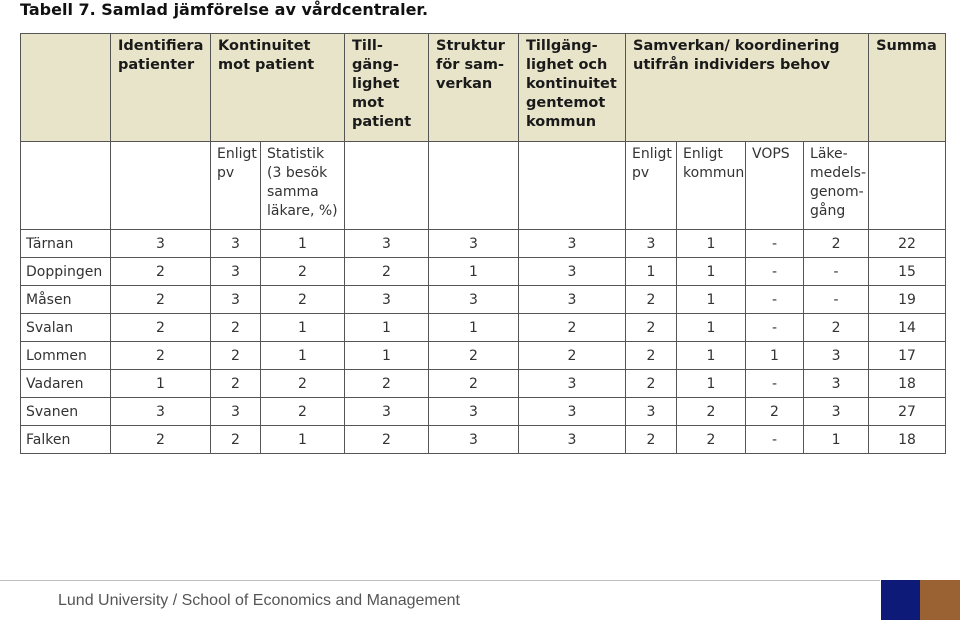  Describe the element at coordinates (483, 327) in the screenshot. I see `table-row: Svalan 2 2 1 1 1 2 2 1 - 2 14` at that location.